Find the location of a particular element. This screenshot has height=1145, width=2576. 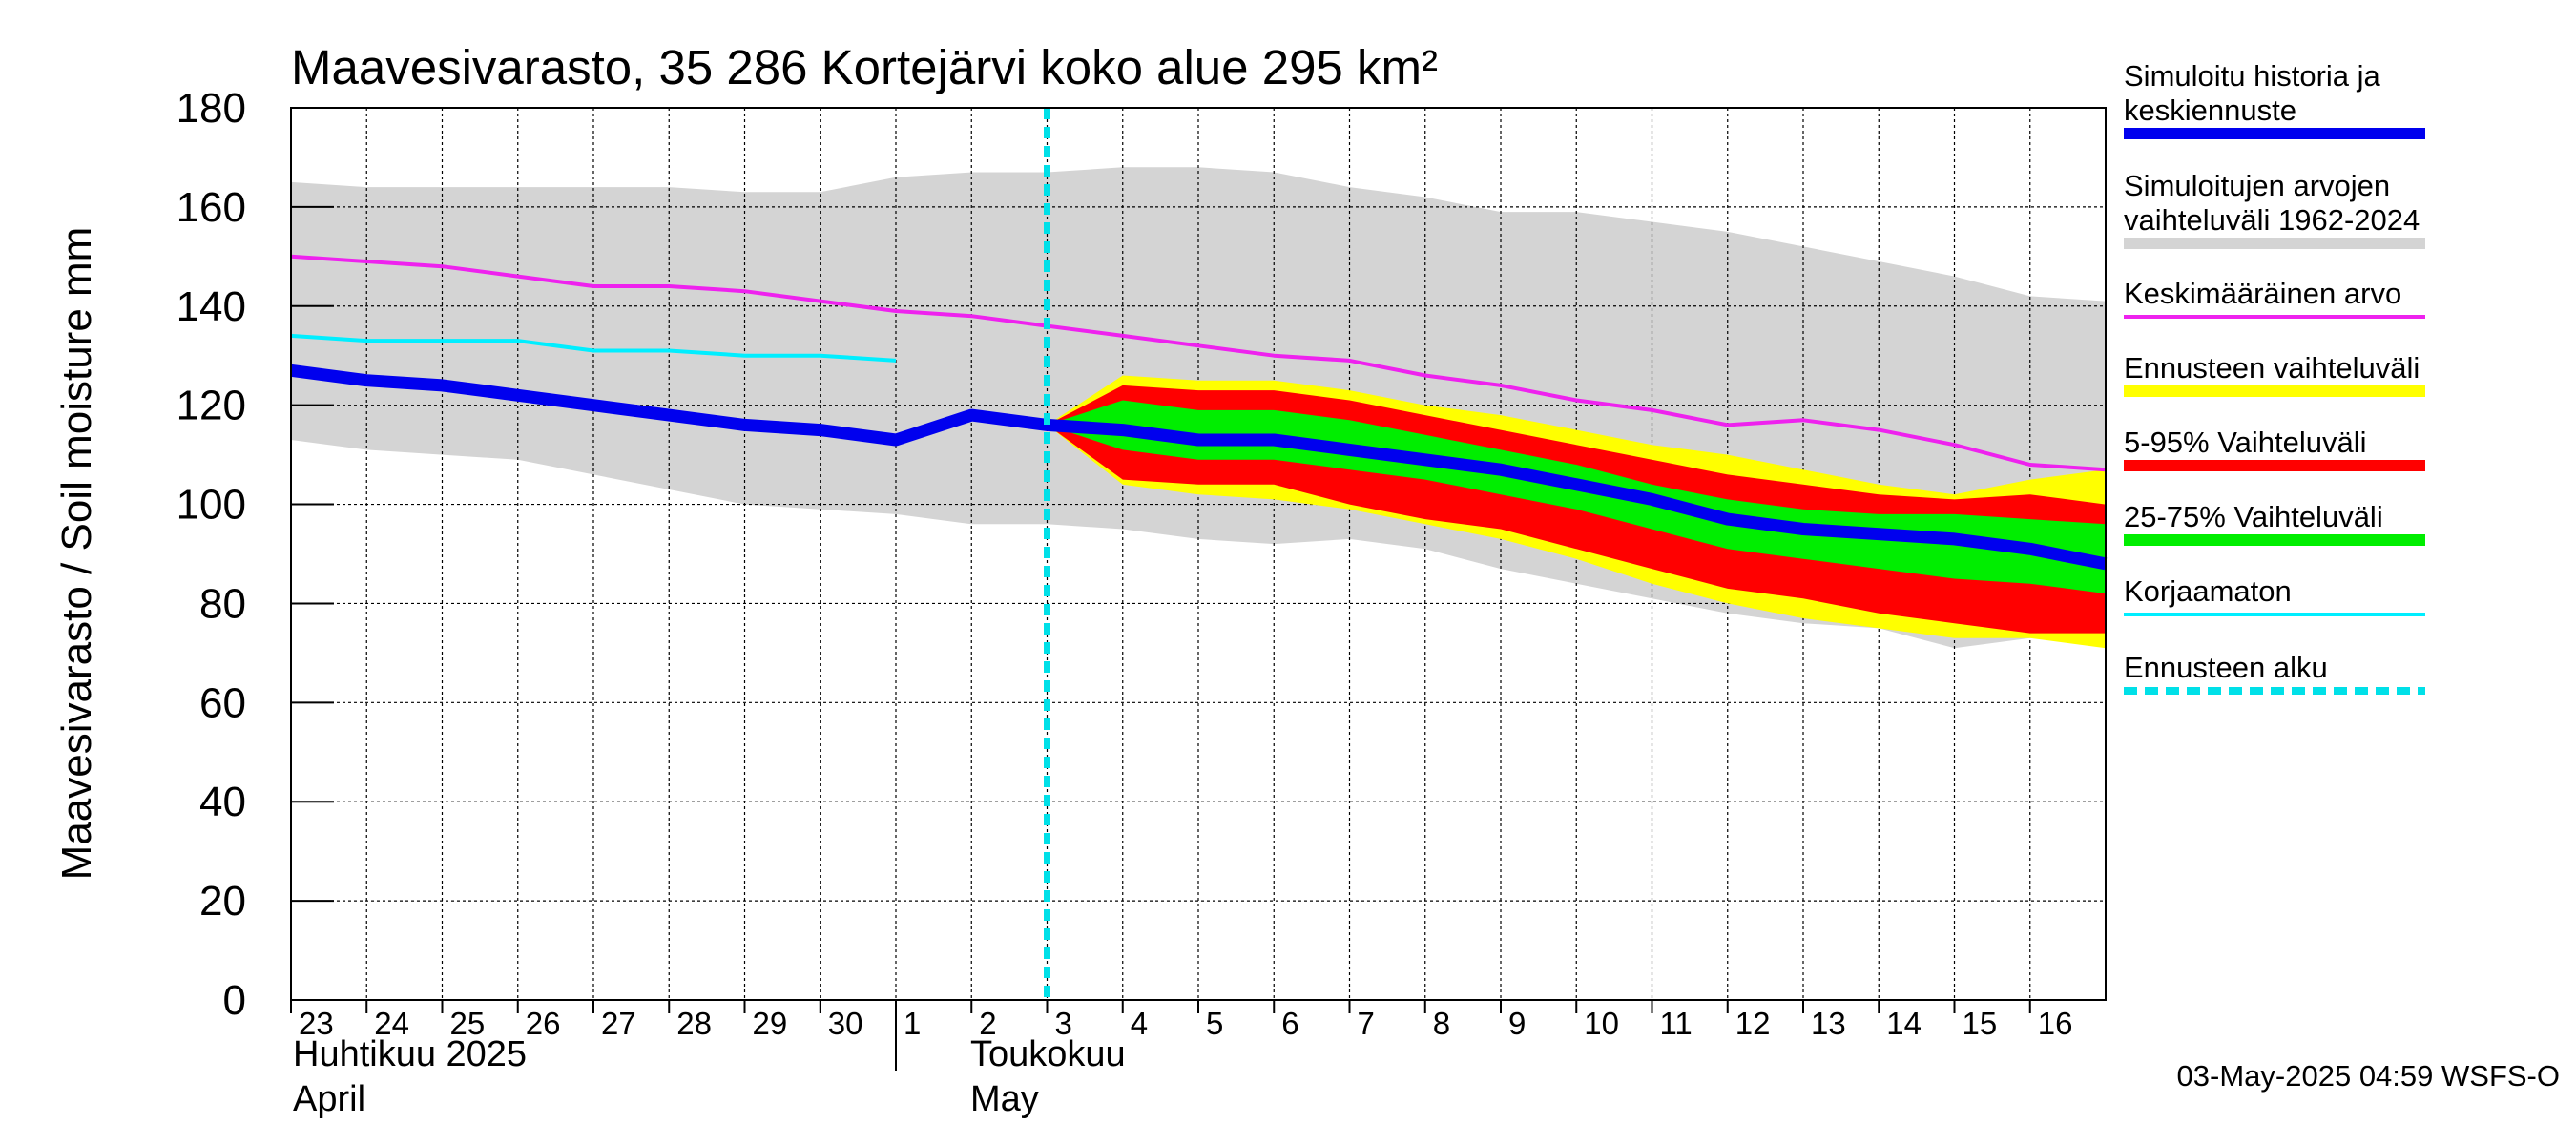

x-tick-label: 23 is located at coordinates (316, 1023).